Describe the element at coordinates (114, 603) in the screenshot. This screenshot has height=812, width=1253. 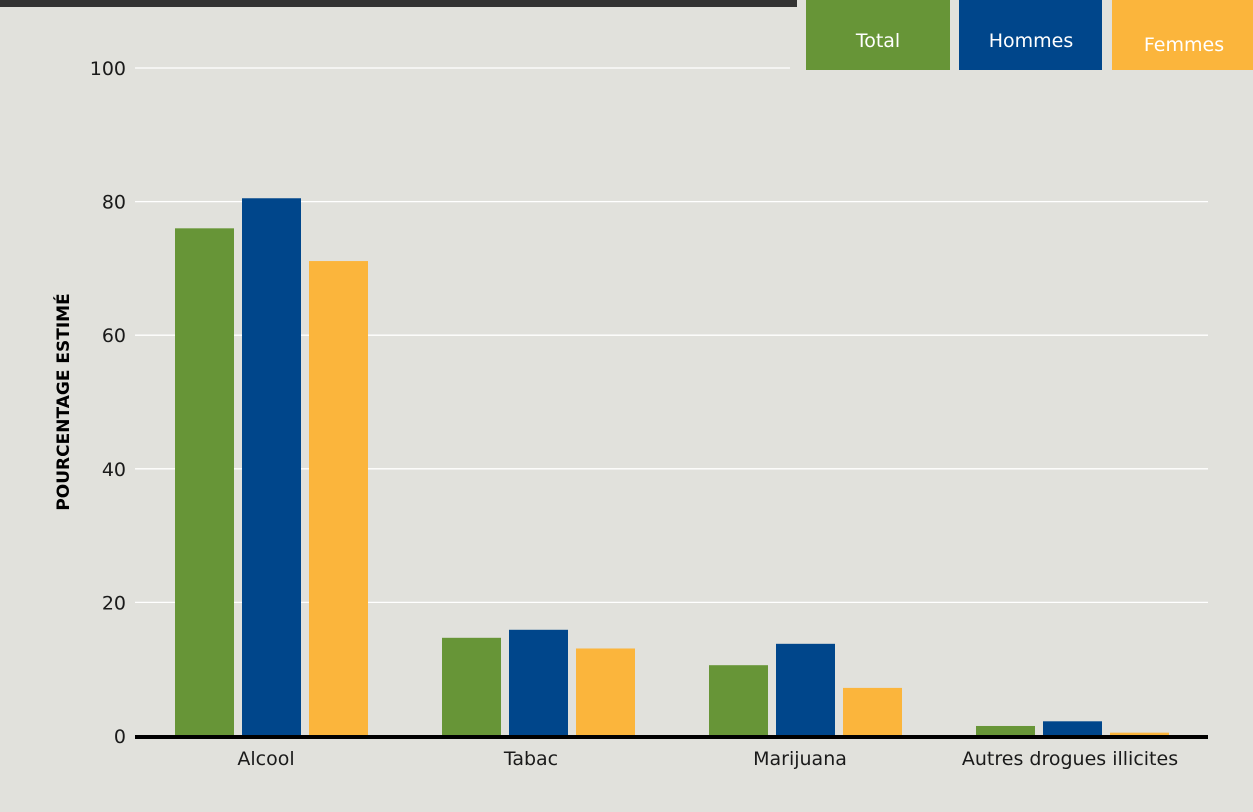
I see `y-tick-20: 20` at that location.